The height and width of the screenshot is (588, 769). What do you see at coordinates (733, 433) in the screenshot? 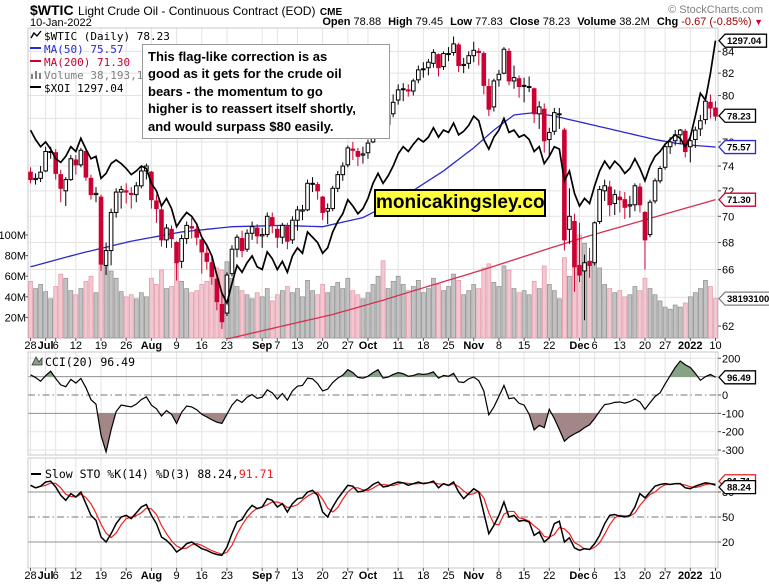
I see `svg-text: -200` at bounding box center [733, 433].